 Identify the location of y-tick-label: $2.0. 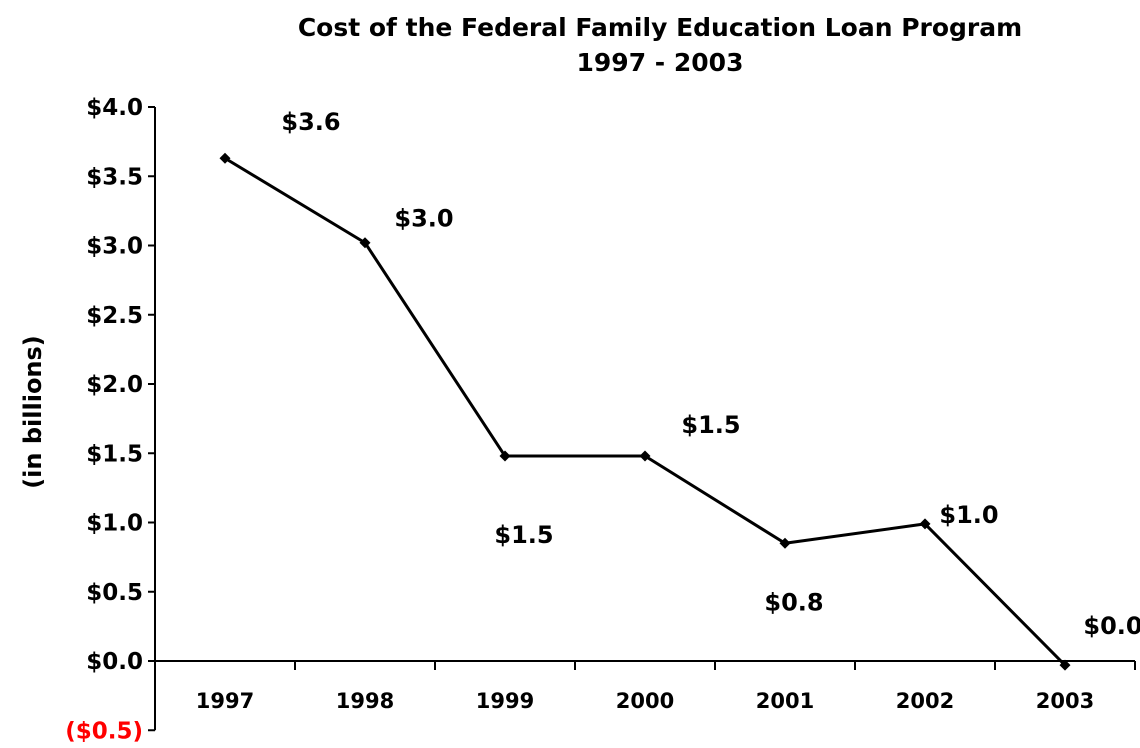
(114, 385).